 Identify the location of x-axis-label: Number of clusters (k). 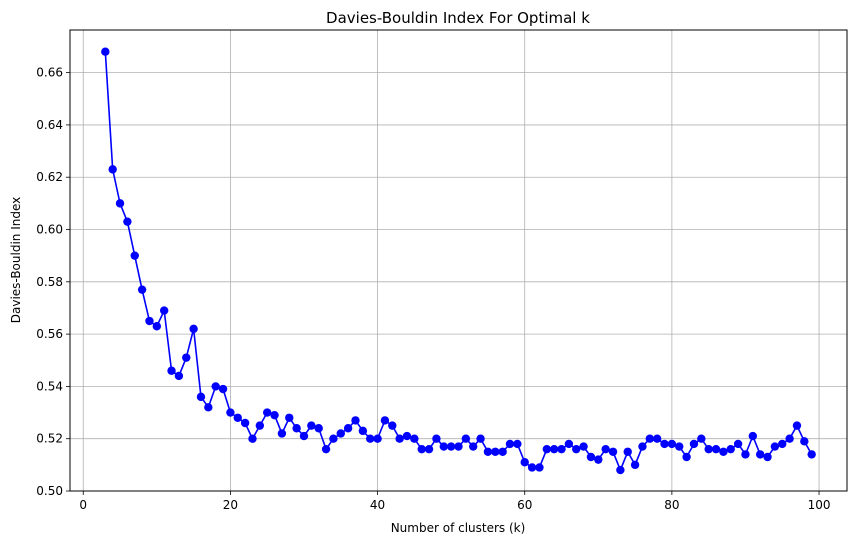
(458, 528).